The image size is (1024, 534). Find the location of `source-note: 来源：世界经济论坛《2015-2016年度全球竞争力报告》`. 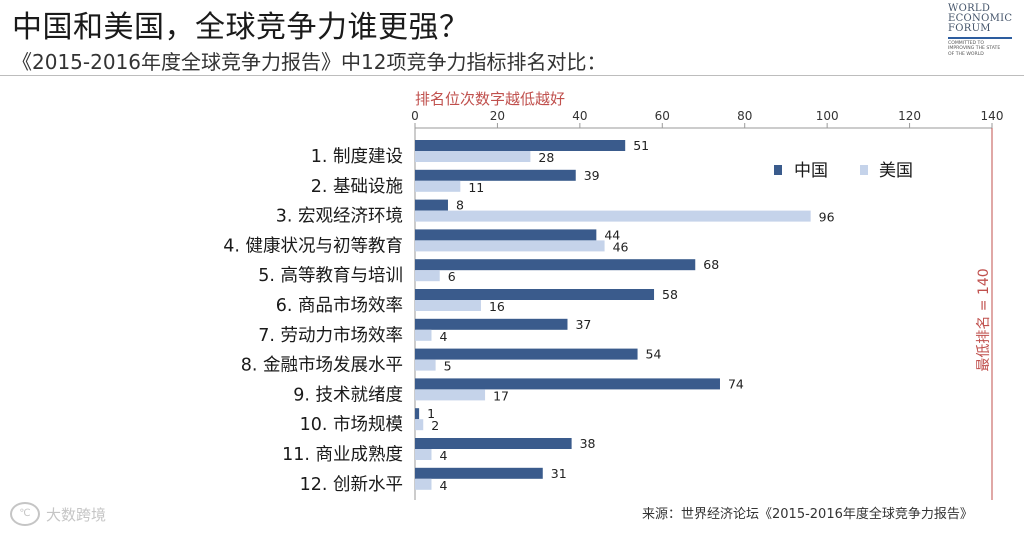

source-note: 来源：世界经济论坛《2015-2016年度全球竞争力报告》 is located at coordinates (807, 514).